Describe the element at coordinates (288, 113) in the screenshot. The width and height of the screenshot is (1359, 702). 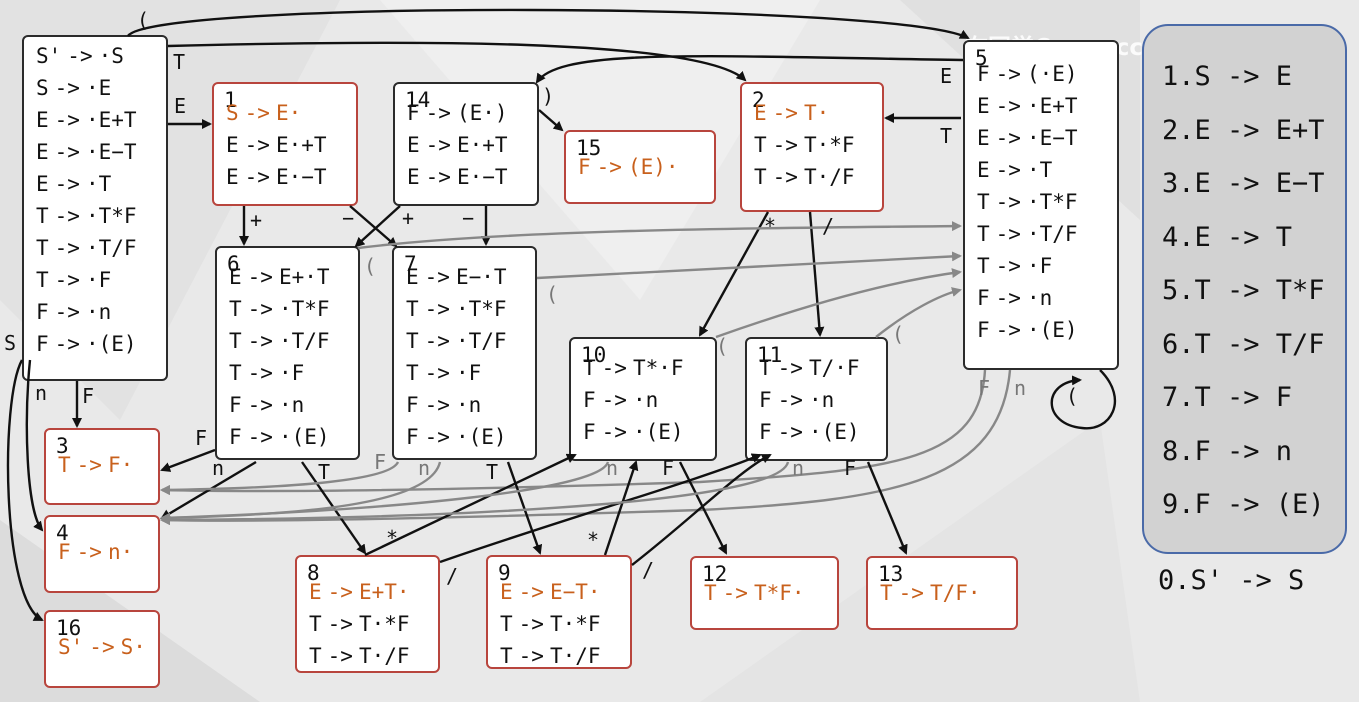
I see `item-rhs: E·` at that location.